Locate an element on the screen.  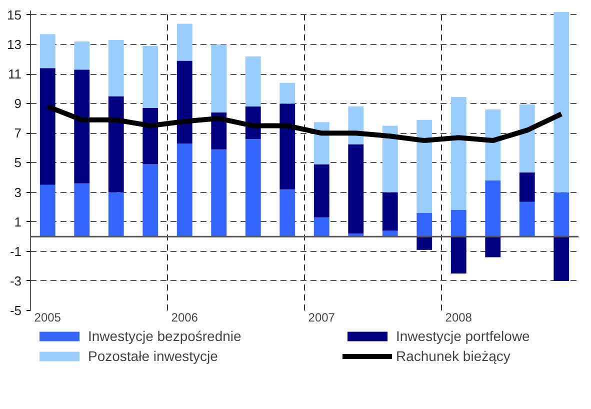
y-tick-label: -5 is located at coordinates (16, 310).